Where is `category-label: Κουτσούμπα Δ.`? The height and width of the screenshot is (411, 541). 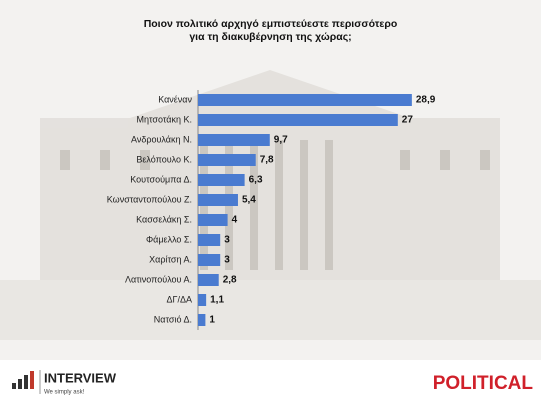 category-label: Κουτσούμπα Δ. is located at coordinates (161, 179).